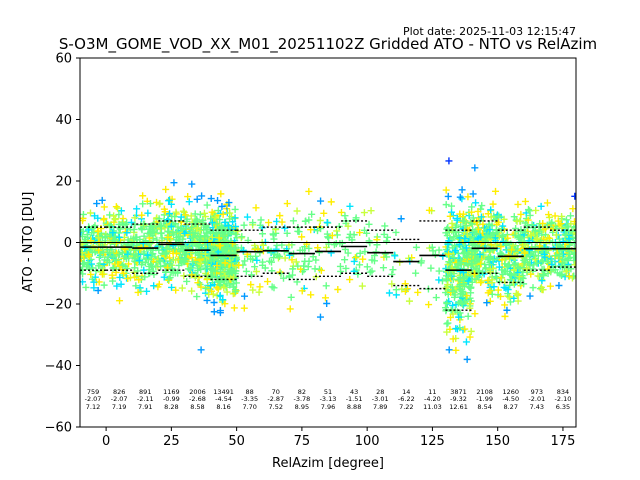 The image size is (640, 480). What do you see at coordinates (510, 399) in the screenshot?
I see `bin-mean-label: -4.50` at bounding box center [510, 399].